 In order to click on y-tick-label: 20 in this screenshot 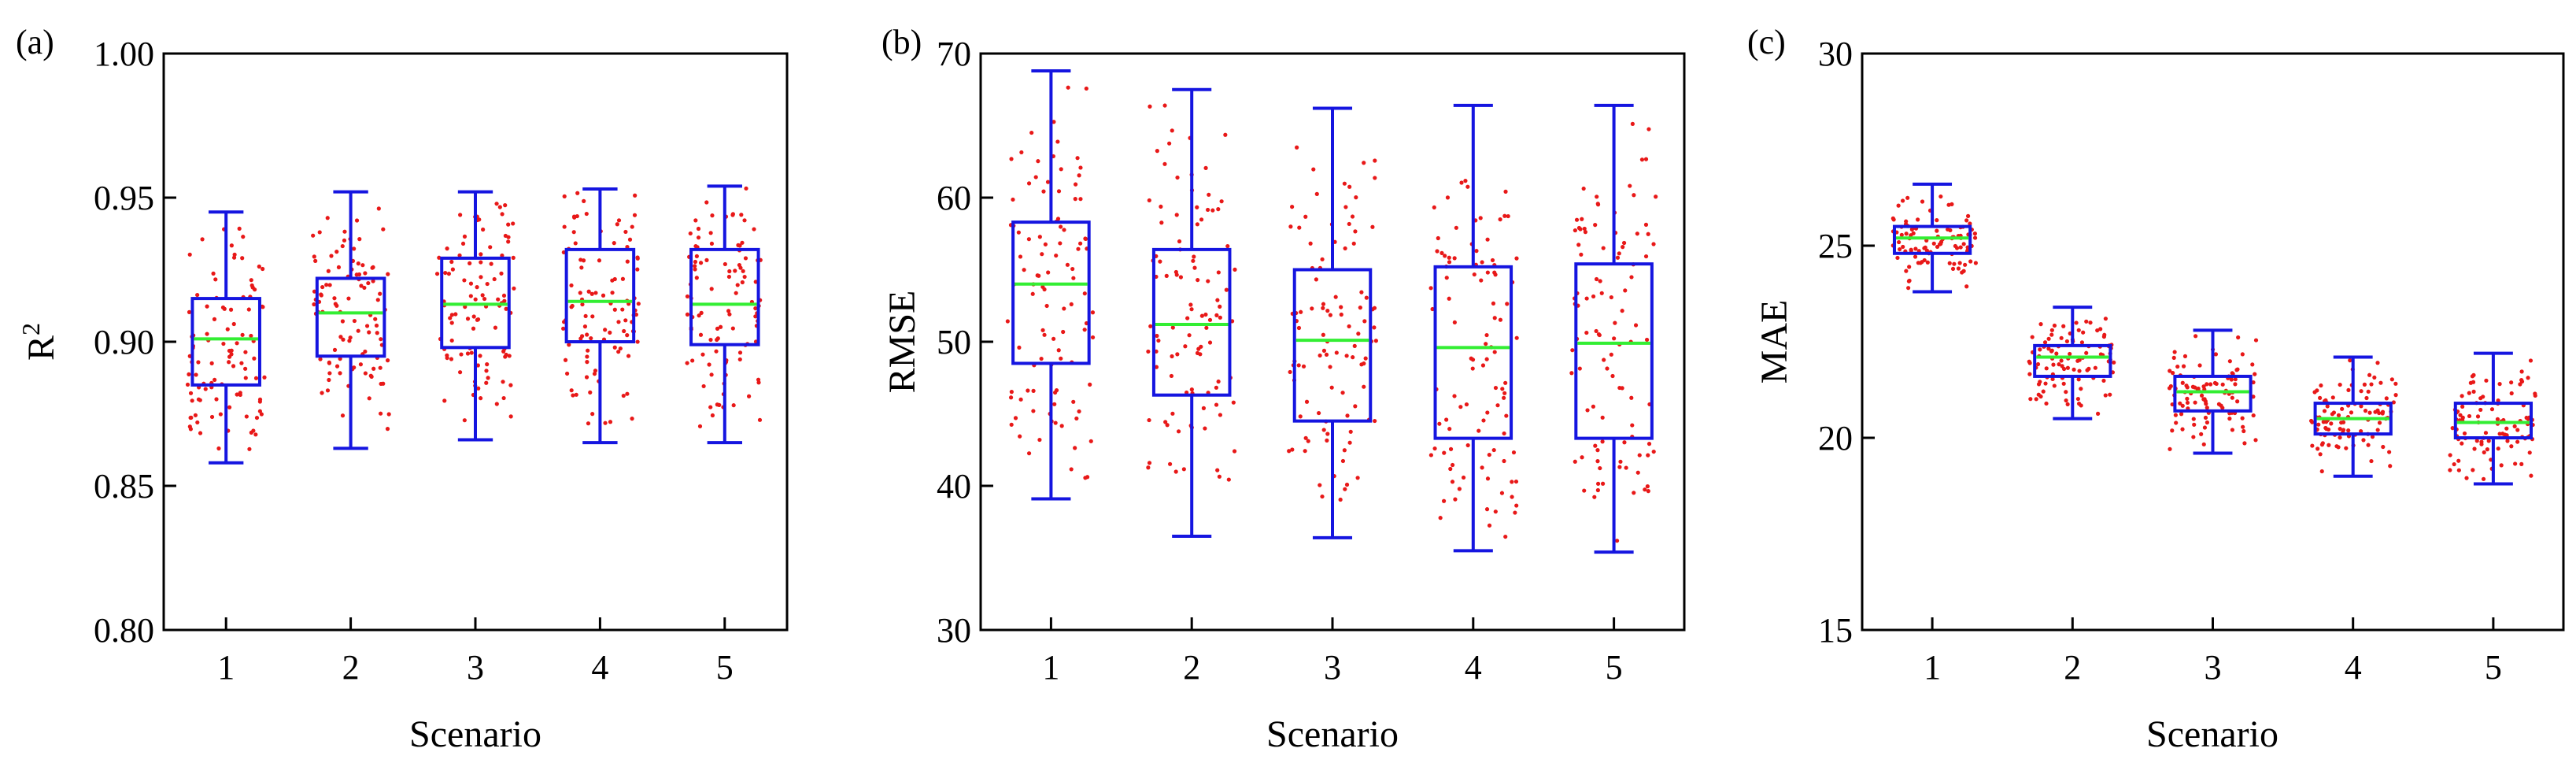, I will do `click(1835, 438)`.